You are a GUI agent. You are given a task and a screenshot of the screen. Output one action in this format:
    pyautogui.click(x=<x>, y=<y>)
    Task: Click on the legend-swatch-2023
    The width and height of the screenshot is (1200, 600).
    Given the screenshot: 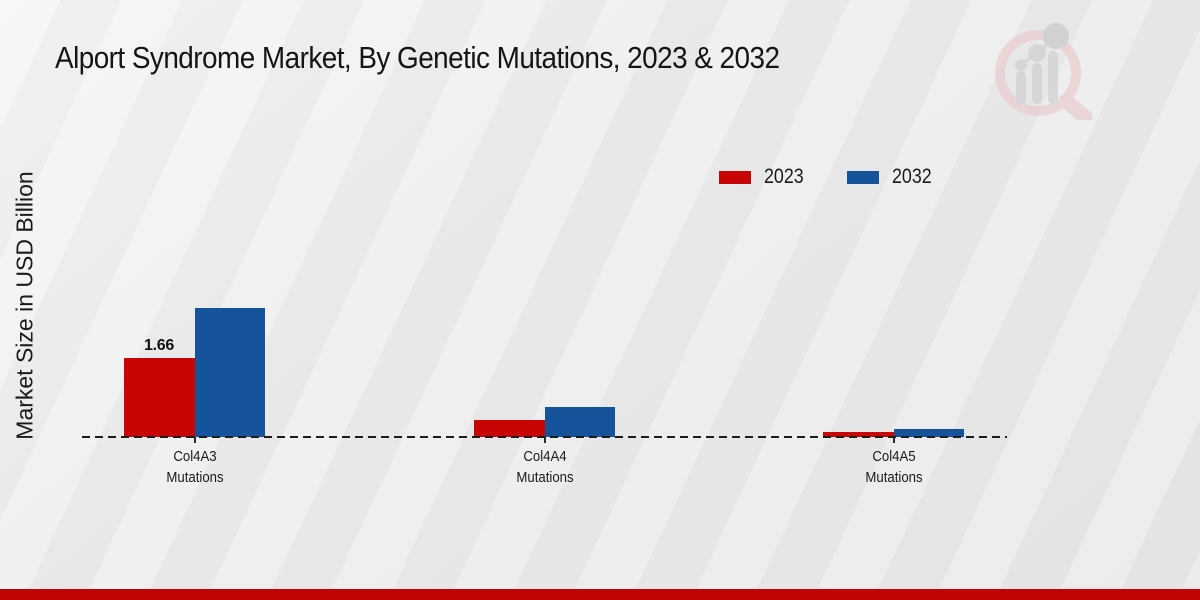 What is the action you would take?
    pyautogui.click(x=735, y=177)
    